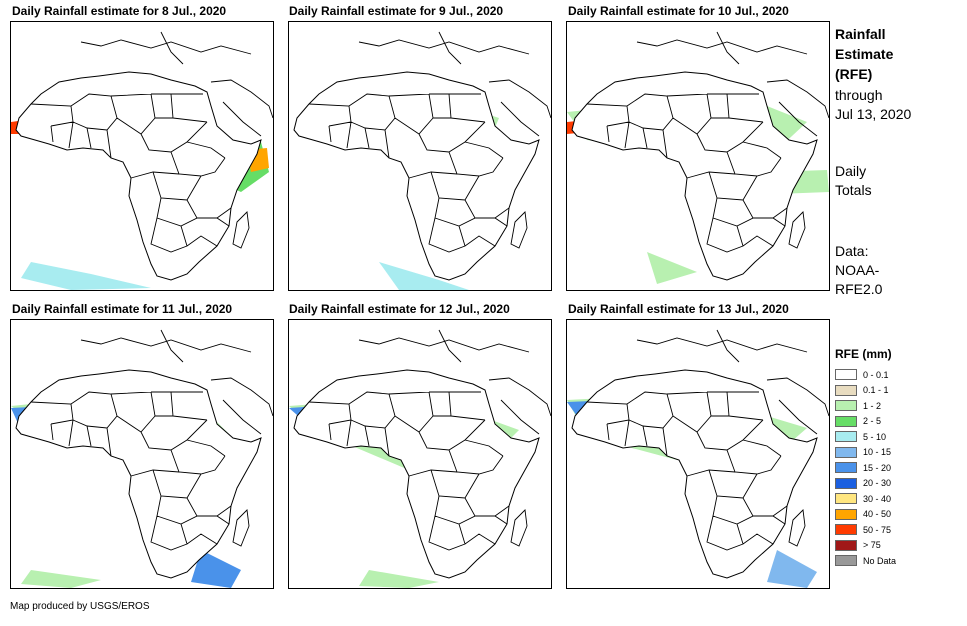 The image size is (967, 626). Describe the element at coordinates (859, 95) in the screenshot. I see `through-label: through` at that location.